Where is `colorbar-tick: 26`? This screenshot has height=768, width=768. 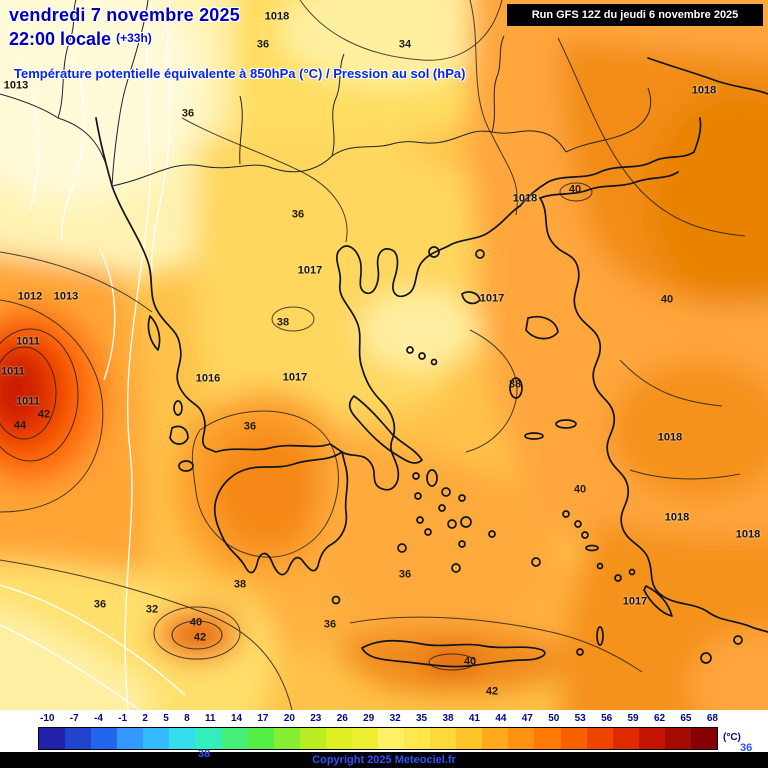
colorbar-tick: 26 is located at coordinates (342, 718).